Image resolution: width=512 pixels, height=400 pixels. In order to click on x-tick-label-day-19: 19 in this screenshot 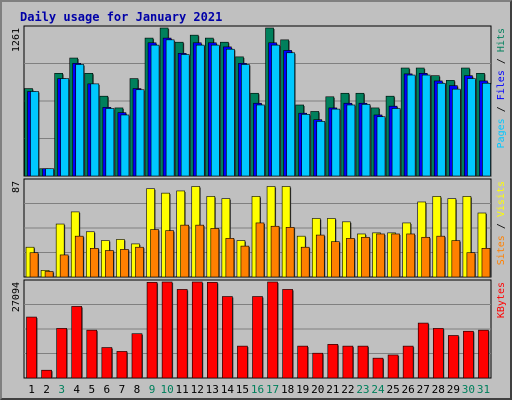, I will do `click(302, 389)`.